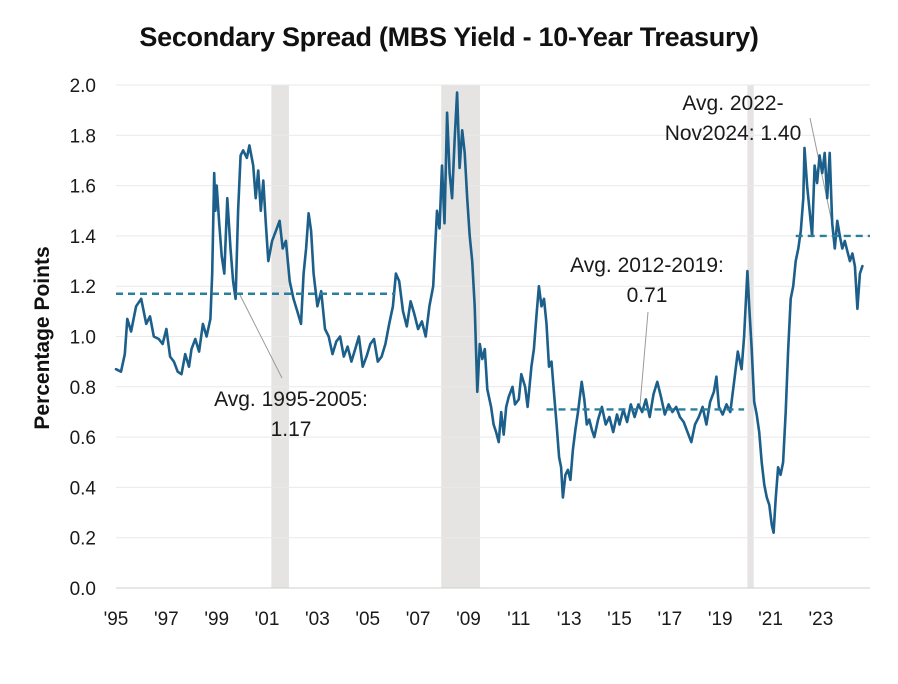 The image size is (898, 684). What do you see at coordinates (216, 619) in the screenshot?
I see `x-tick-label: '99` at bounding box center [216, 619].